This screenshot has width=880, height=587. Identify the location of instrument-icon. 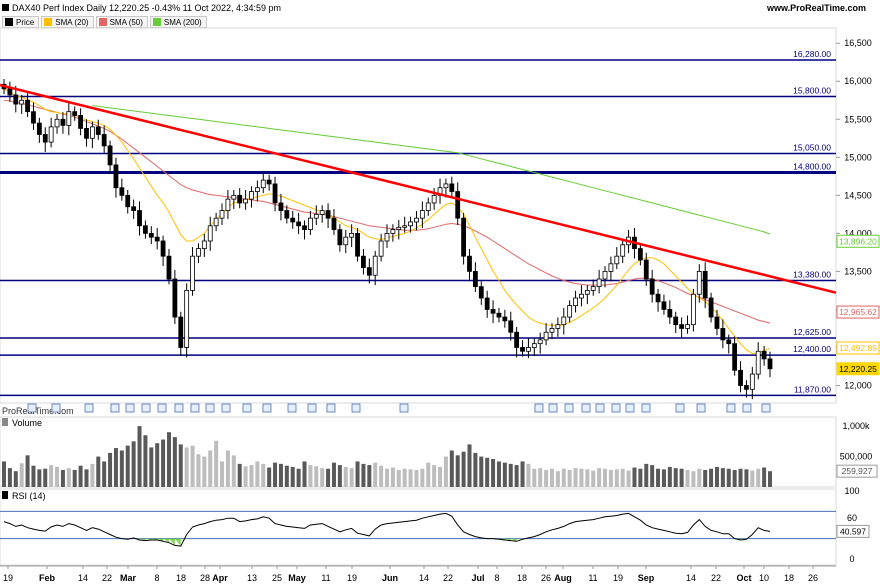
(5, 7).